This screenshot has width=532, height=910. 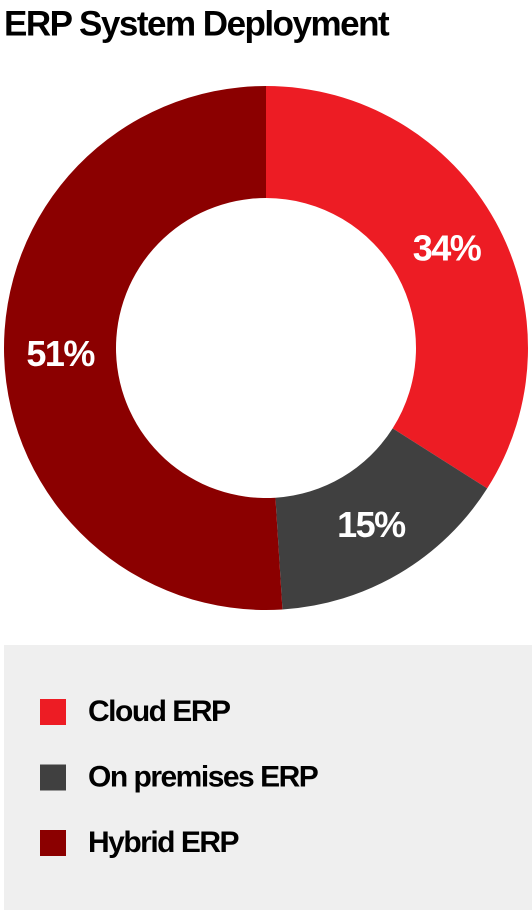 What do you see at coordinates (203, 776) in the screenshot?
I see `legend-label: On premises ERP` at bounding box center [203, 776].